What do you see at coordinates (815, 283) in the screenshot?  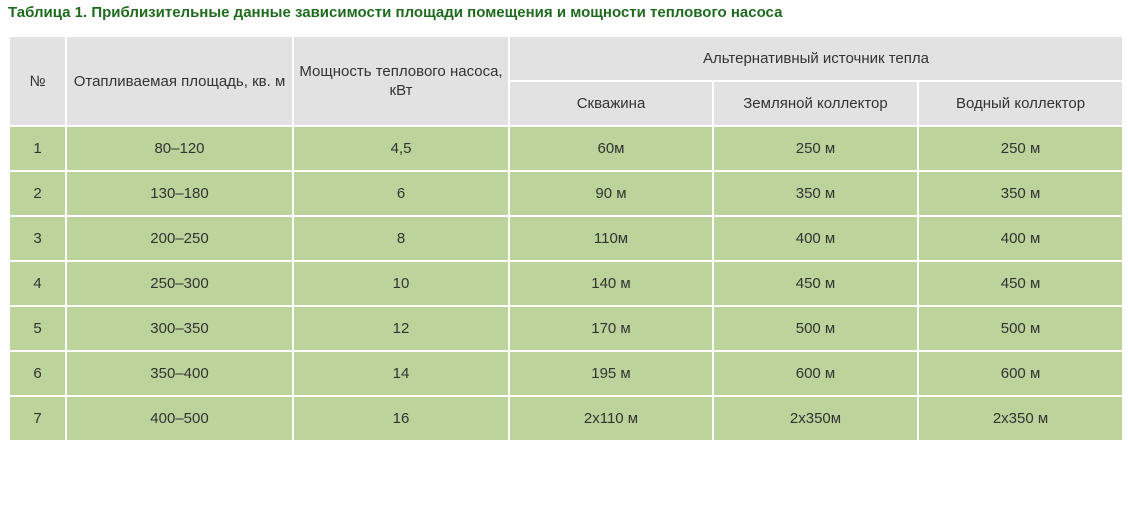 I see `cell-ground: 450 м` at bounding box center [815, 283].